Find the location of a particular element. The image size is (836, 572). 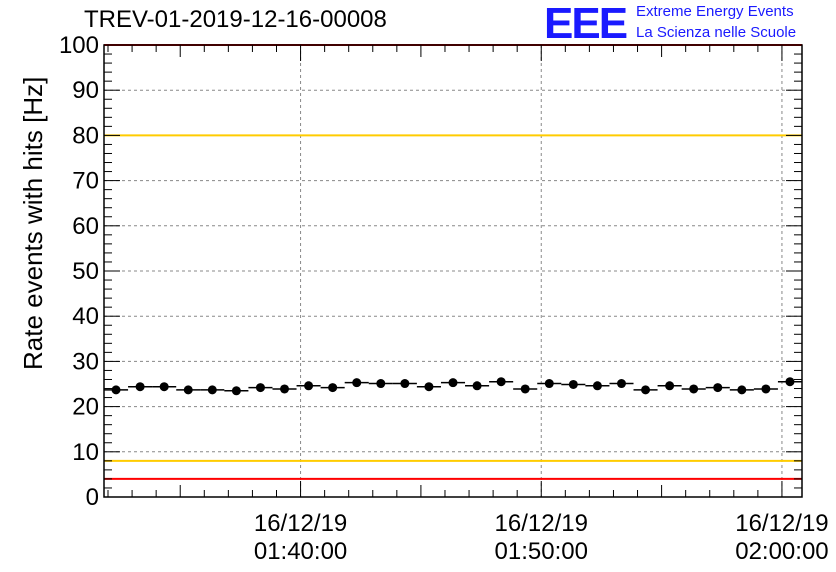

y-tick-label: 30 is located at coordinates (85, 361).